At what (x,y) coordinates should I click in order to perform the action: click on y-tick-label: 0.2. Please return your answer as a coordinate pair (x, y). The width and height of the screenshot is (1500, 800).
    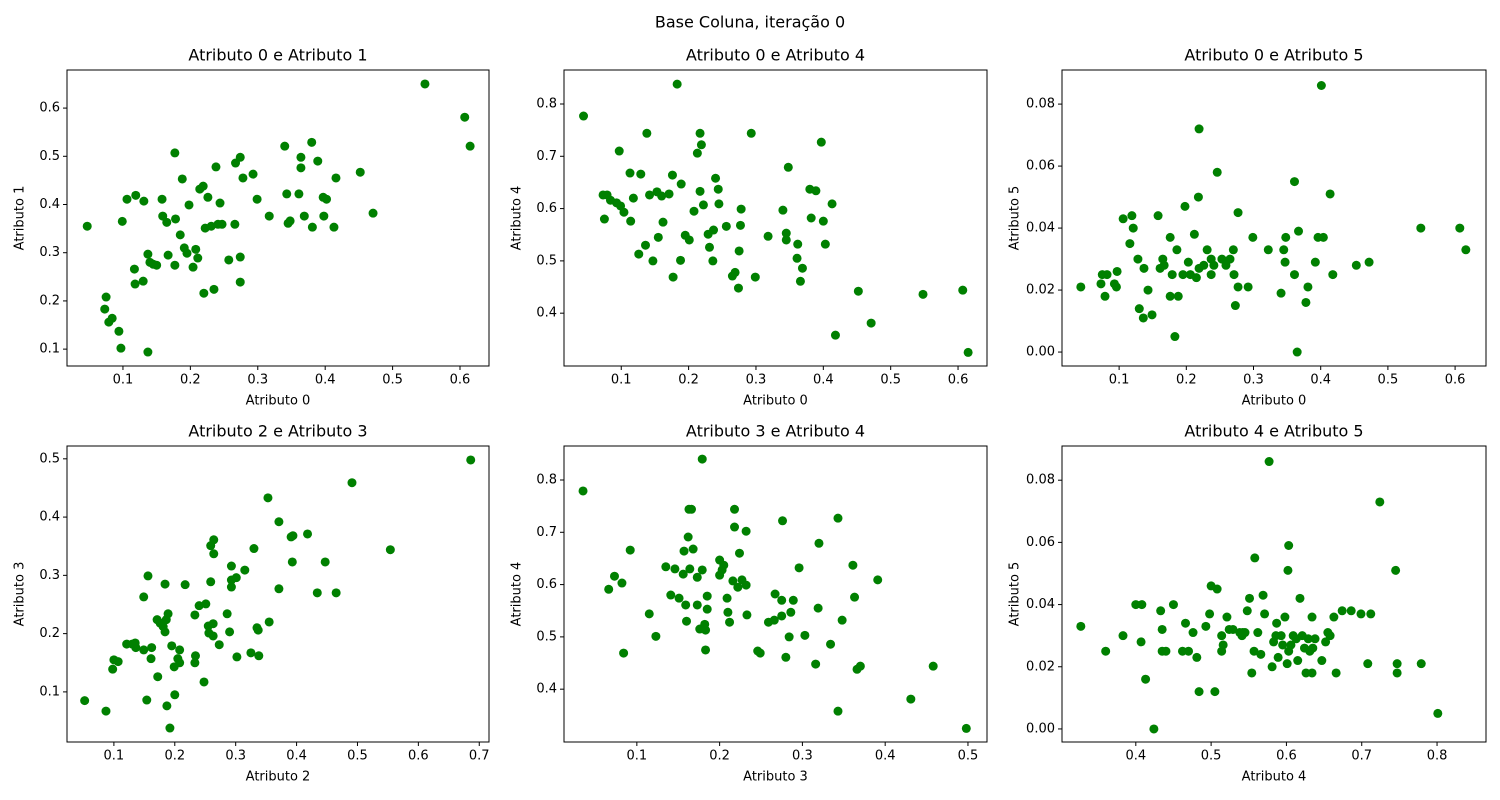
    Looking at the image, I should click on (49, 633).